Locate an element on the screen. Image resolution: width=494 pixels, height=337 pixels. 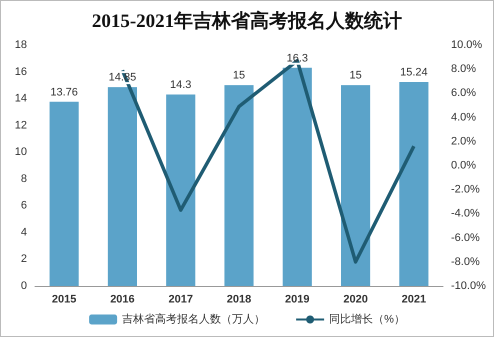
x-tick-label: 2016 is located at coordinates (122, 300).